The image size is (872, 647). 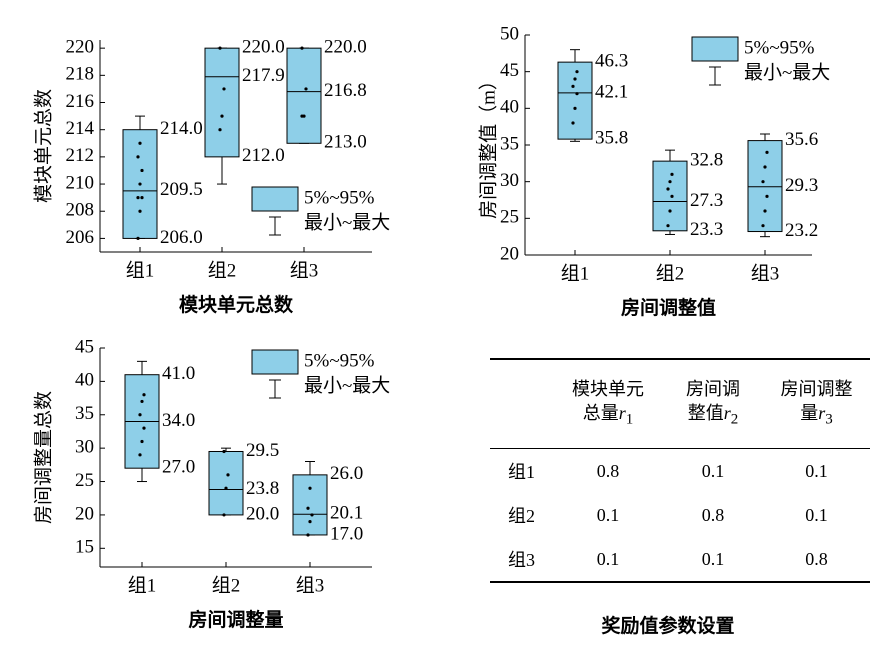 What do you see at coordinates (680, 404) in the screenshot?
I see `header-row: 模块单元总量r1 房间调整值r2 房间调整量r3` at bounding box center [680, 404].